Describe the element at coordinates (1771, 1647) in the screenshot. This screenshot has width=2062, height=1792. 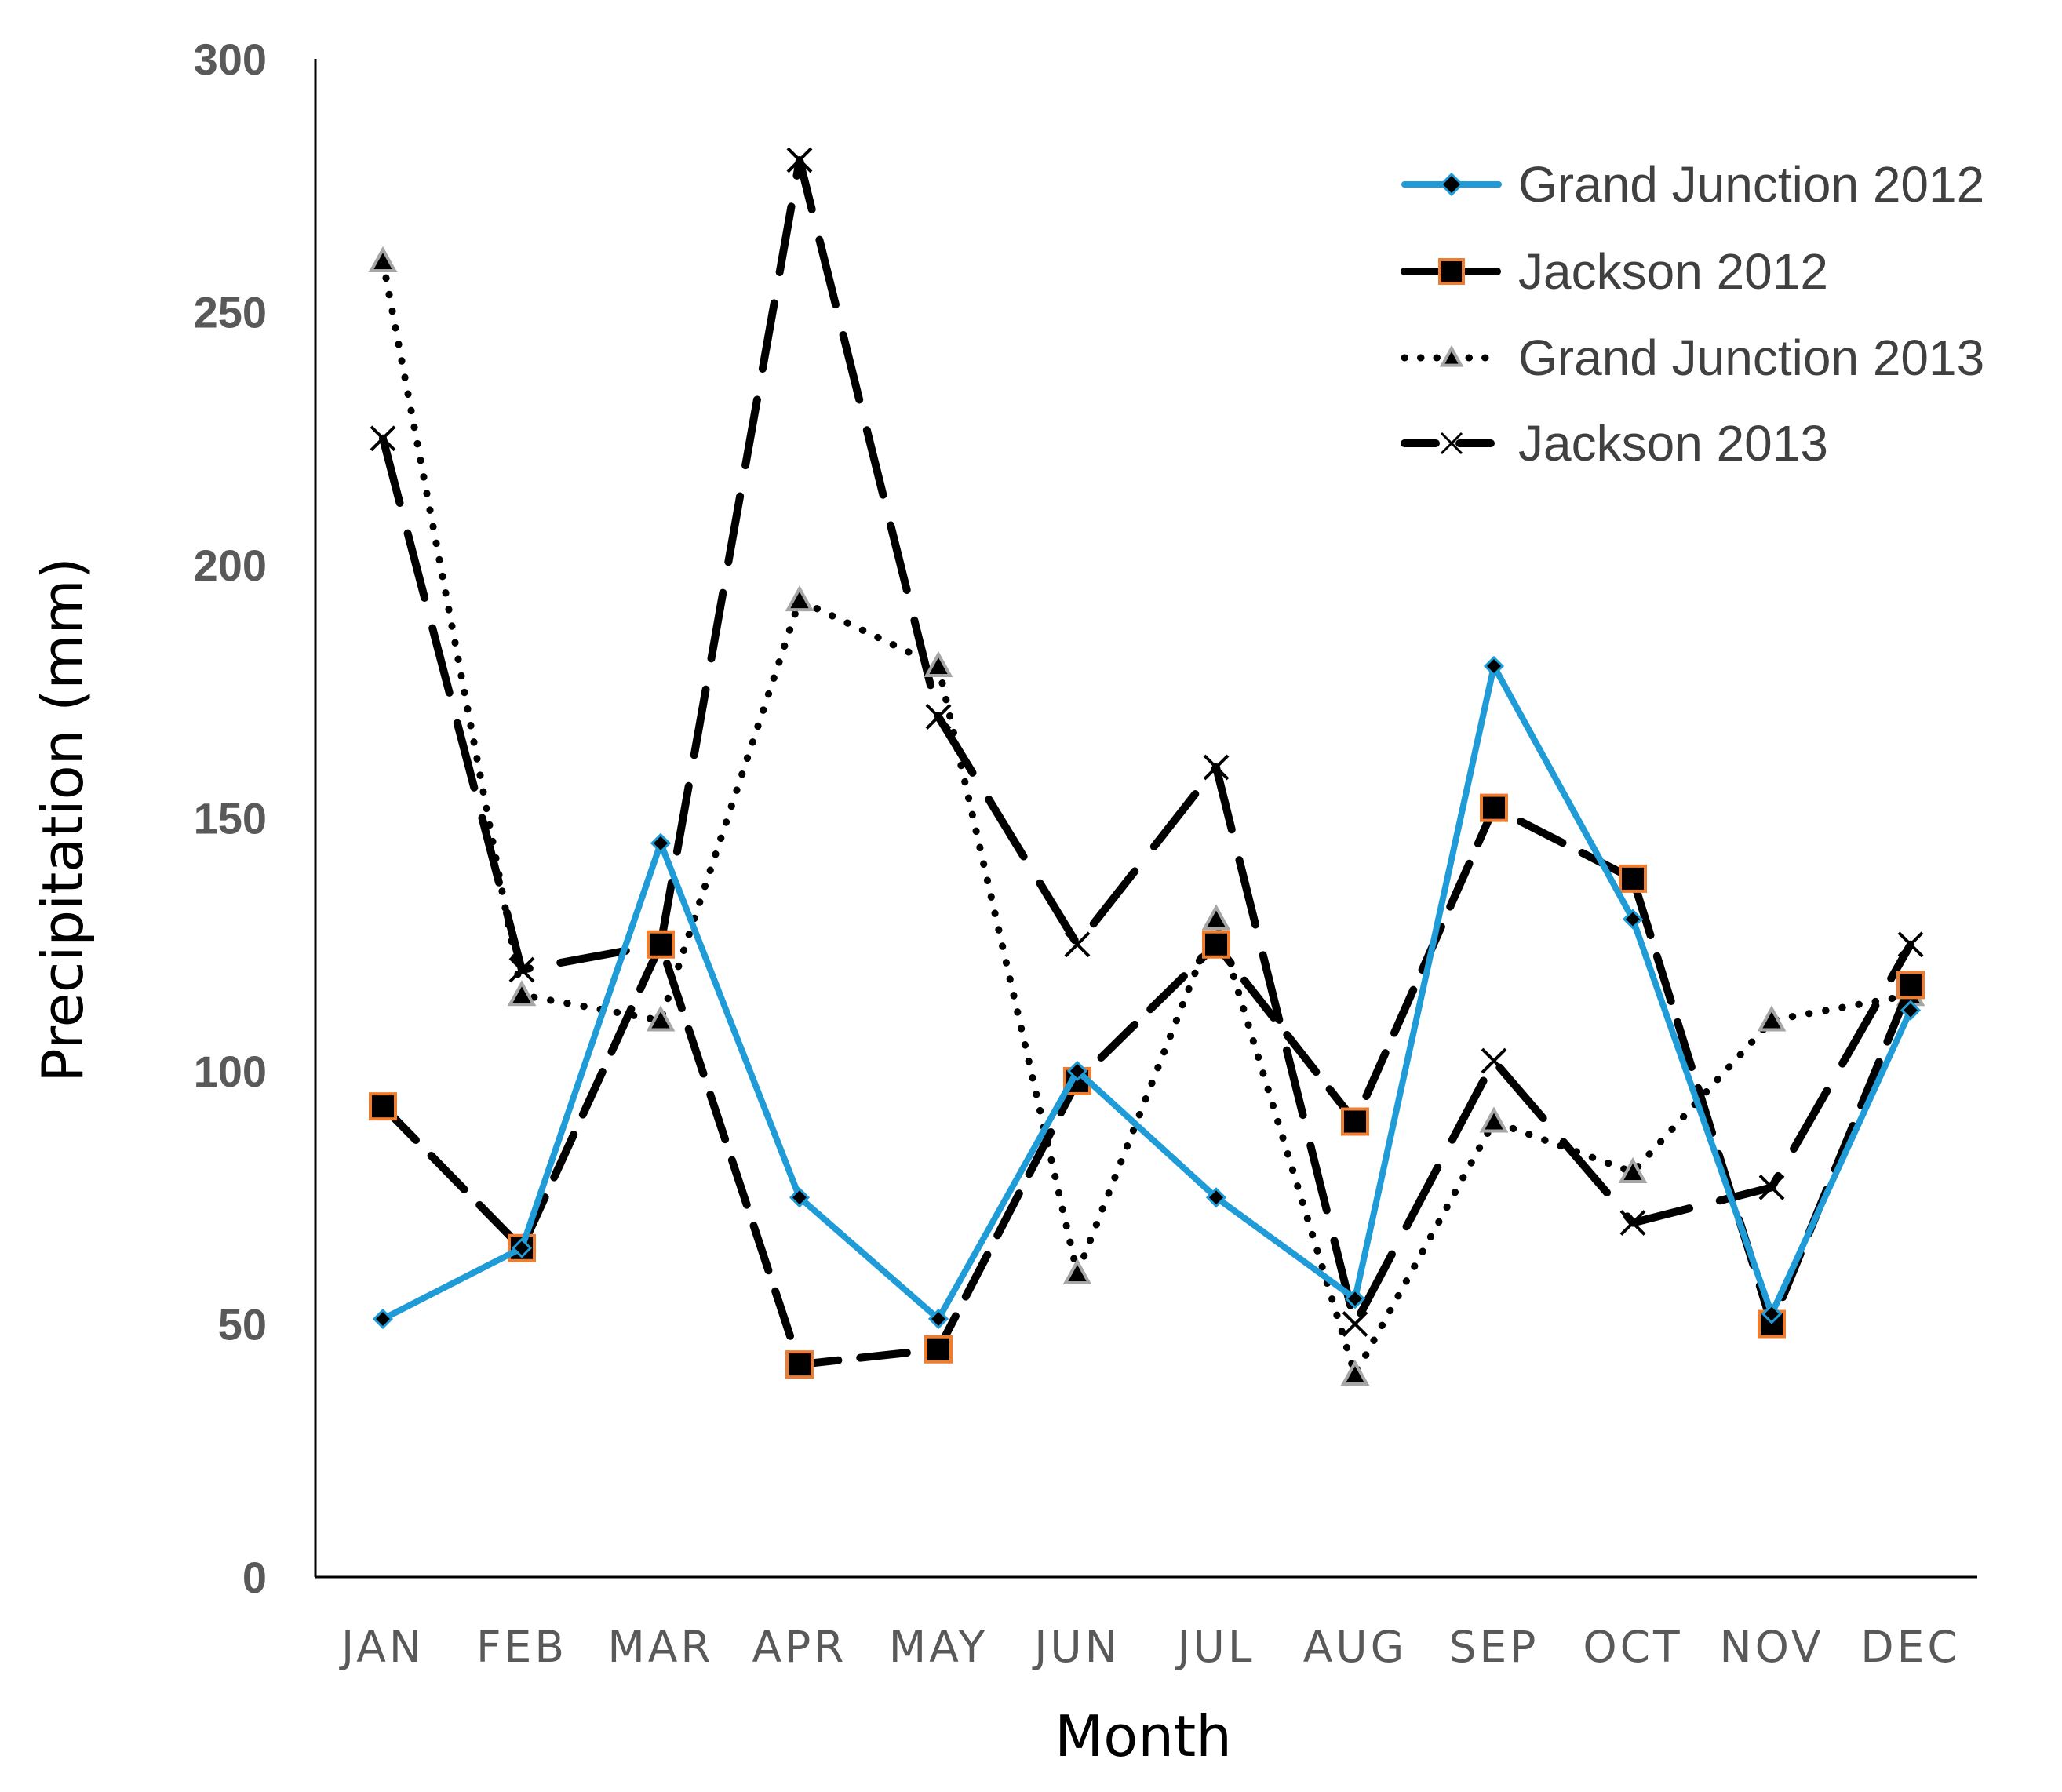
I see `x-tick-label: NOV` at that location.